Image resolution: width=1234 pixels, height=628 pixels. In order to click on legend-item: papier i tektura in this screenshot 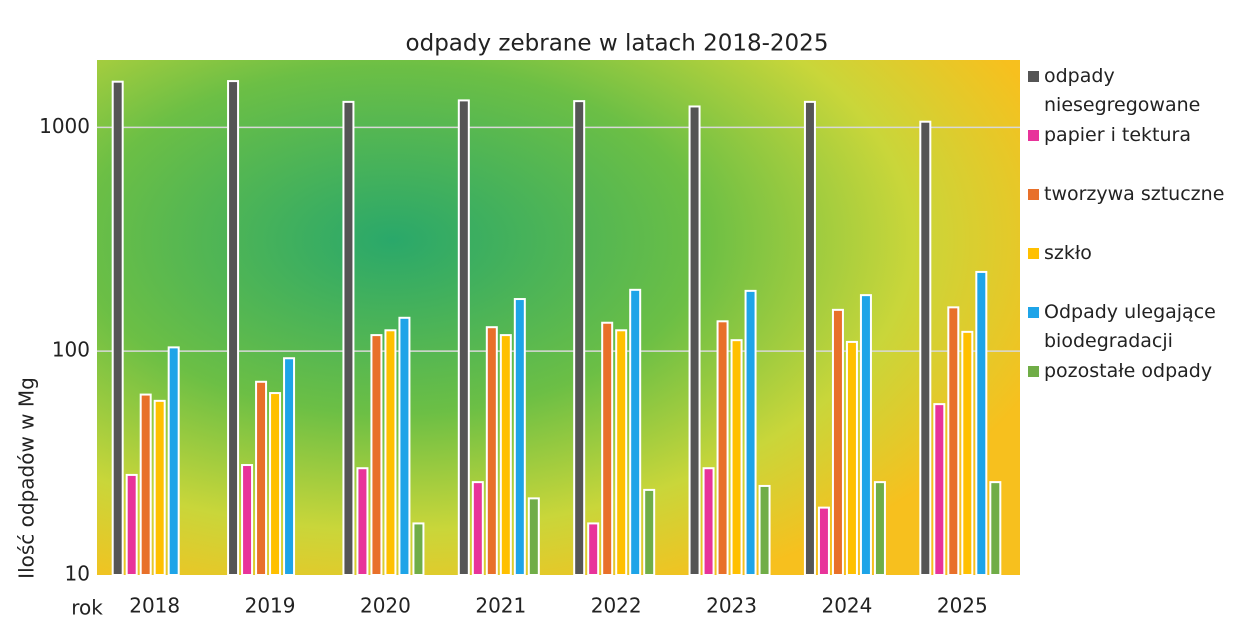, I will do `click(1129, 150)`.